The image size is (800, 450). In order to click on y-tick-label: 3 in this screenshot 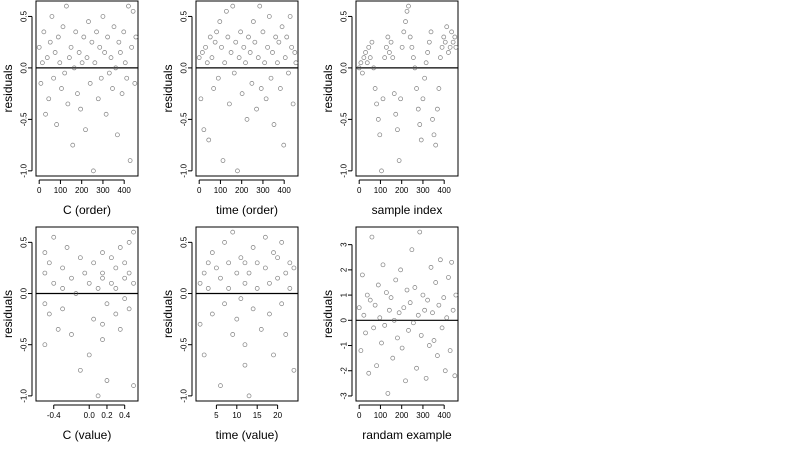, I will do `click(344, 244)`.